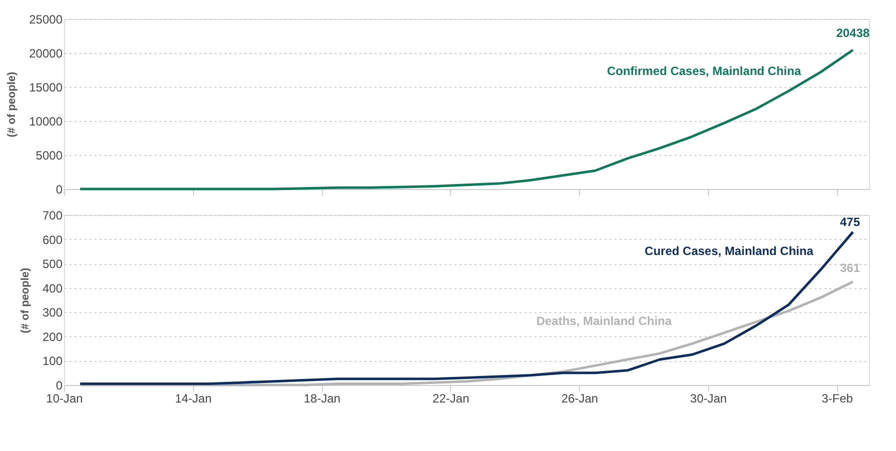  What do you see at coordinates (604, 321) in the screenshot?
I see `series-label: Deaths, Mainland China` at bounding box center [604, 321].